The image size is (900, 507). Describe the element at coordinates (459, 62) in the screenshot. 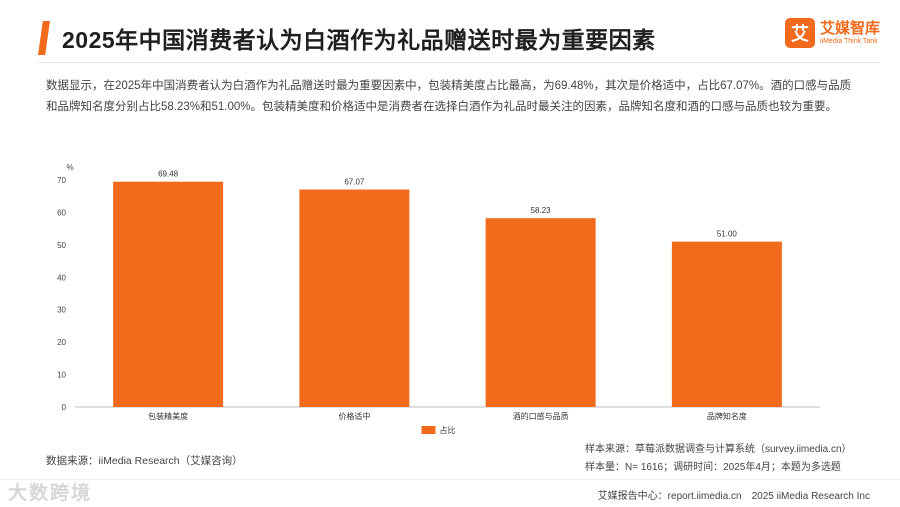

I see `title-divider` at that location.